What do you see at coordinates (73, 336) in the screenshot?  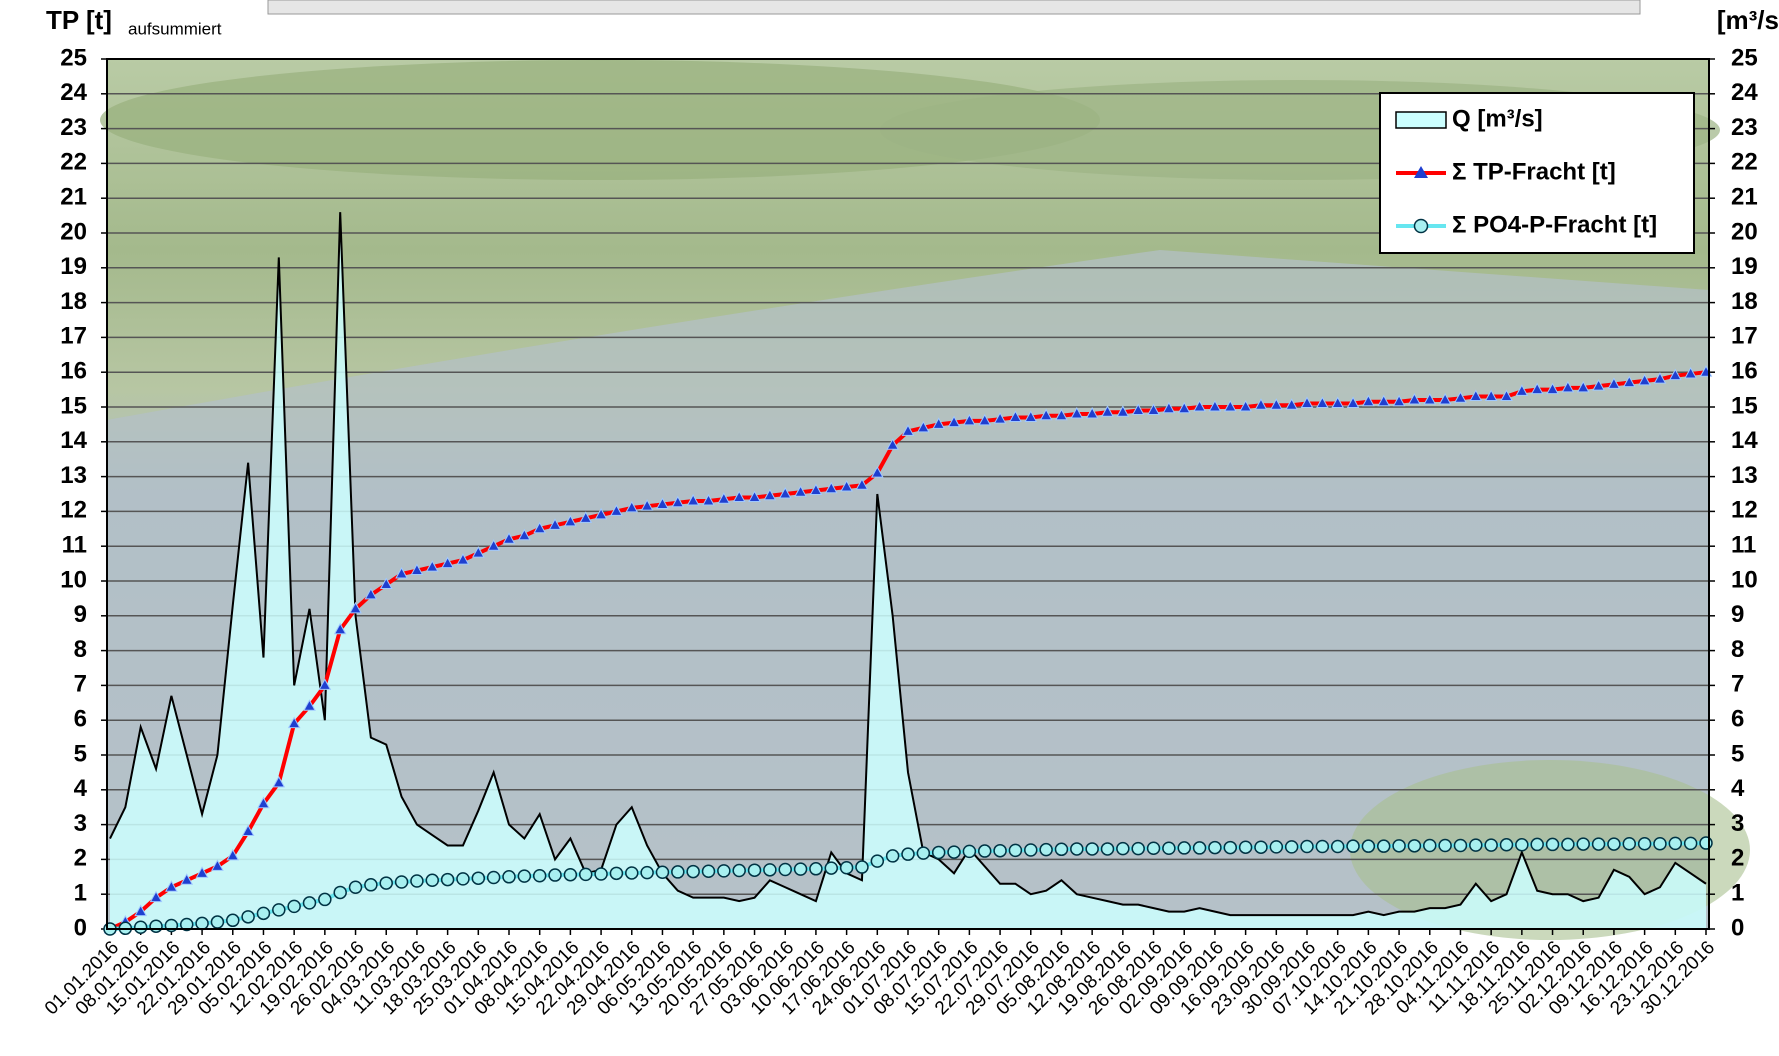 I see `y-tick-label: 17` at bounding box center [73, 336].